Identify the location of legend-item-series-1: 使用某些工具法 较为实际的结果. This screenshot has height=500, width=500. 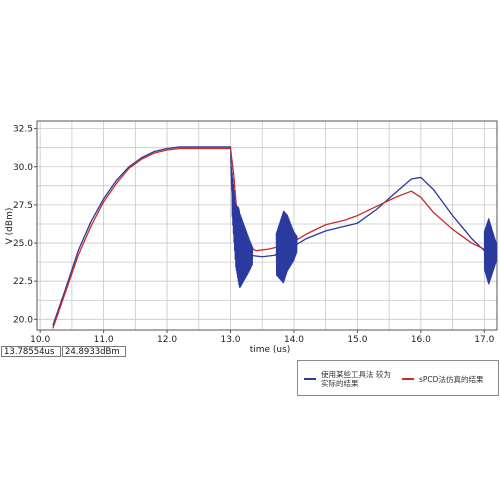
(347, 379).